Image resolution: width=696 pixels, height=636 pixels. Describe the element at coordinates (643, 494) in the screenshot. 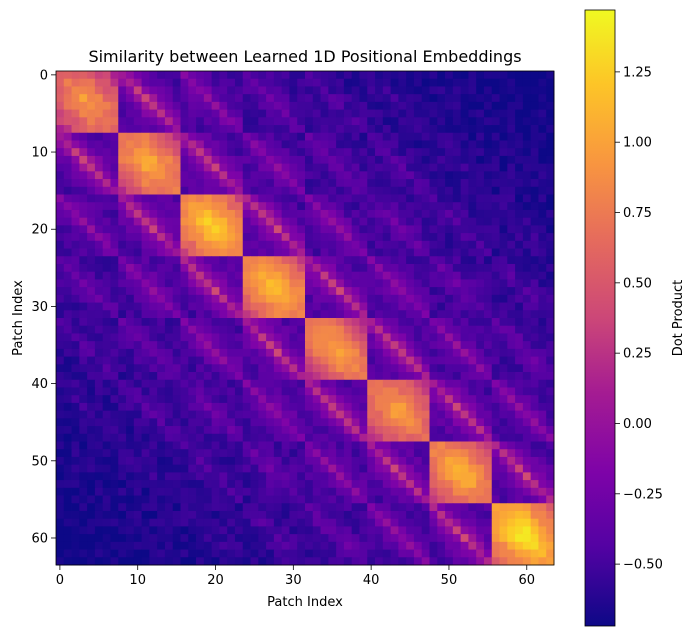

I see `colorbar-tick-label: −0.25` at that location.